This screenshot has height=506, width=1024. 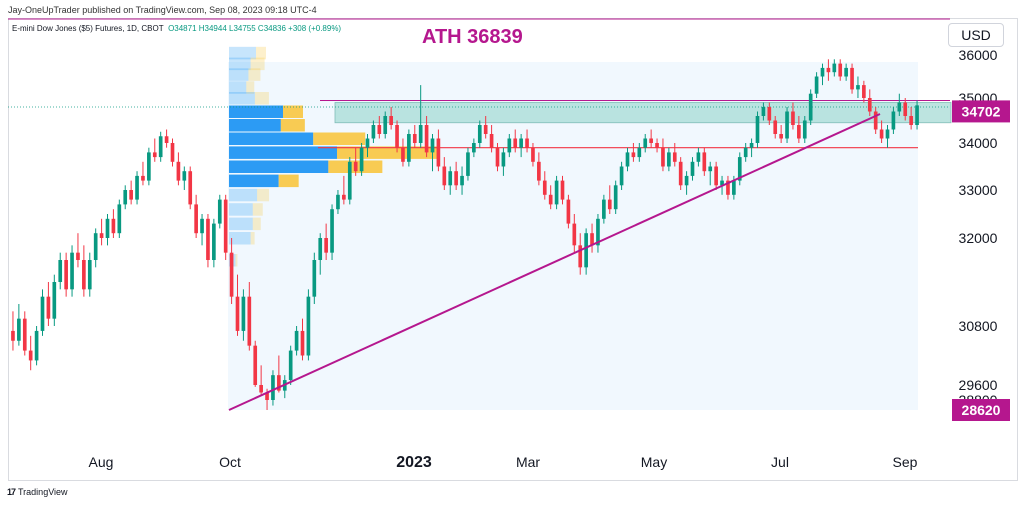 I want to click on x-tick-label: Mar, so click(x=528, y=462).